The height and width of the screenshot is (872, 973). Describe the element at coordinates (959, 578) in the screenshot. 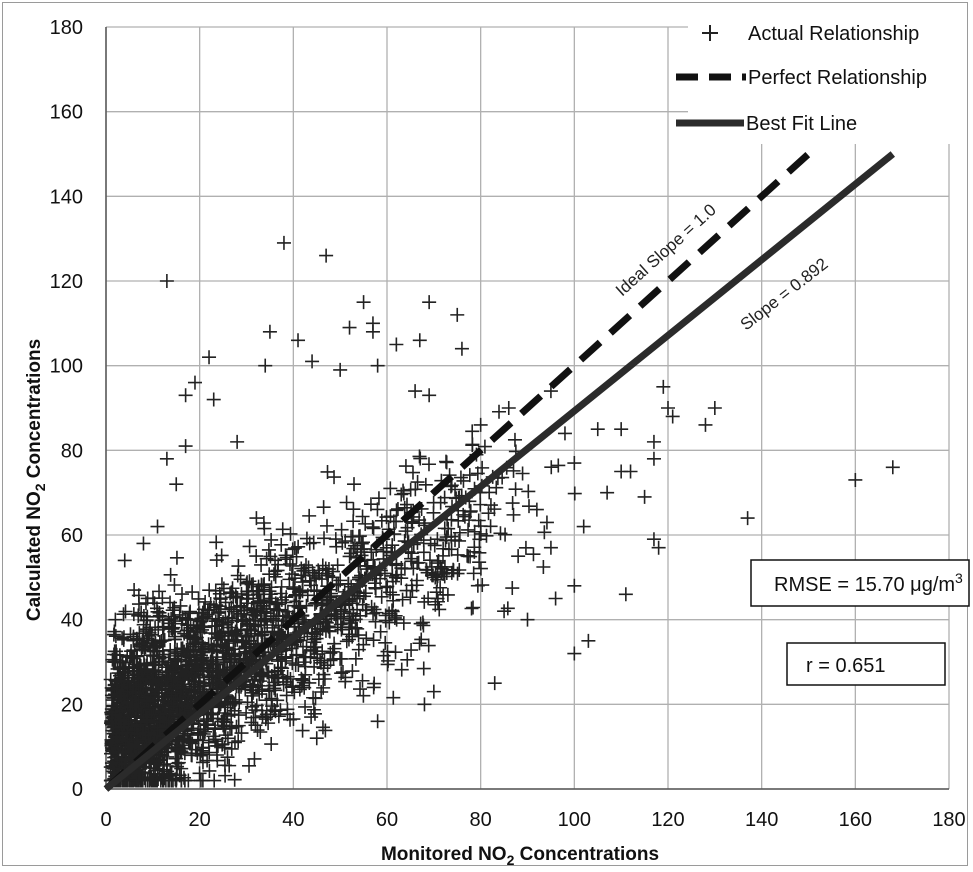

I see `rmse-superscript: 3` at that location.